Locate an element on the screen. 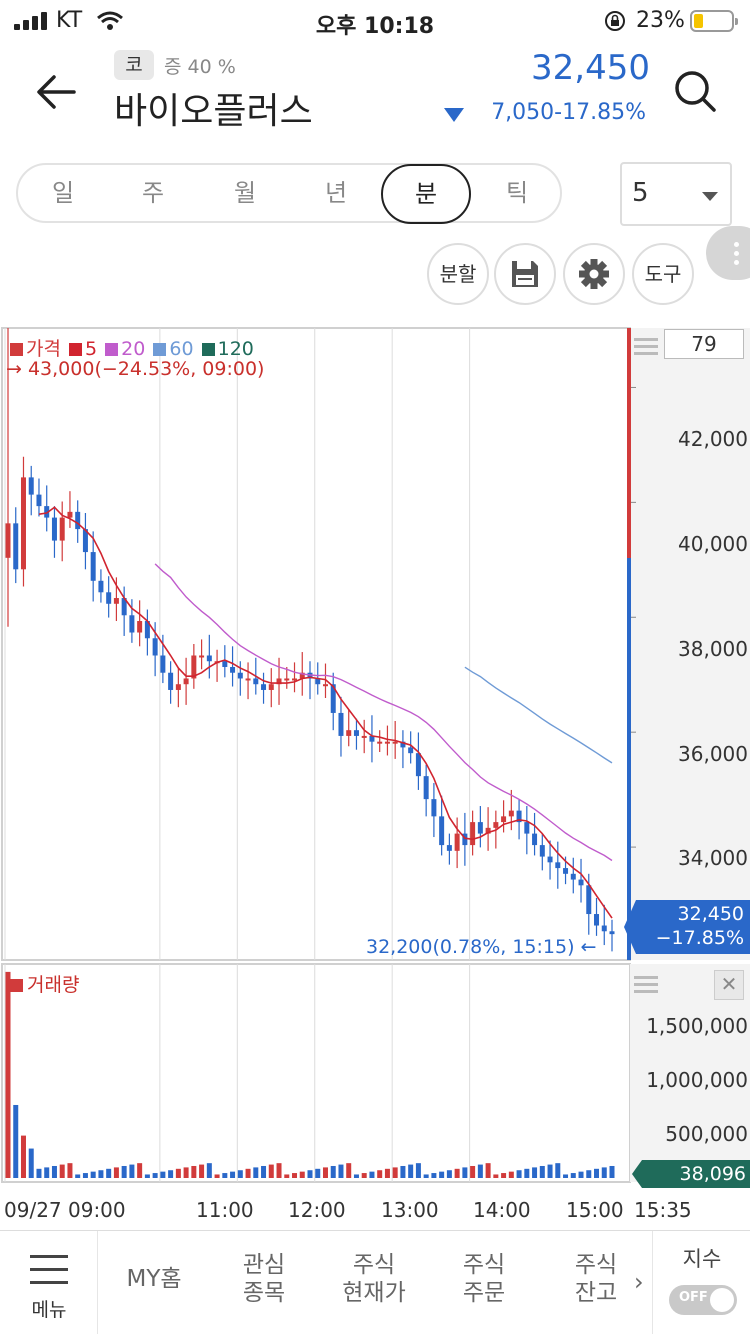  back-arrow-icon is located at coordinates (56, 92).